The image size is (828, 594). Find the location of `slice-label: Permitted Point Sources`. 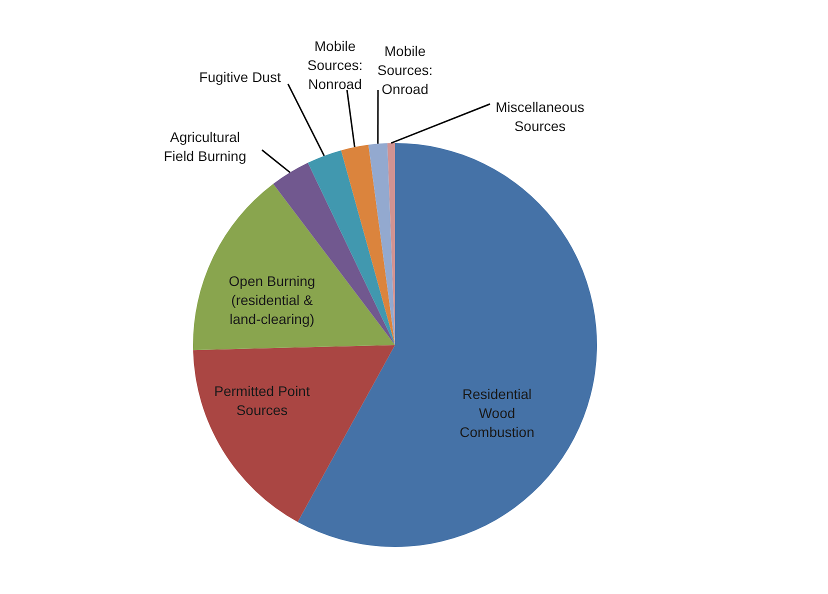

slice-label: Permitted Point Sources is located at coordinates (262, 400).